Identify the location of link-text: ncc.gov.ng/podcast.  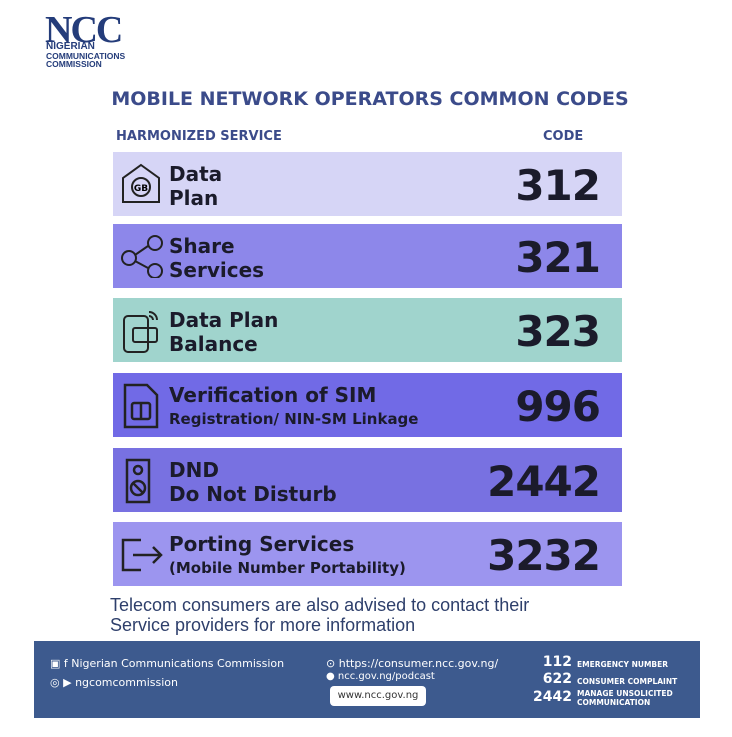
(386, 676).